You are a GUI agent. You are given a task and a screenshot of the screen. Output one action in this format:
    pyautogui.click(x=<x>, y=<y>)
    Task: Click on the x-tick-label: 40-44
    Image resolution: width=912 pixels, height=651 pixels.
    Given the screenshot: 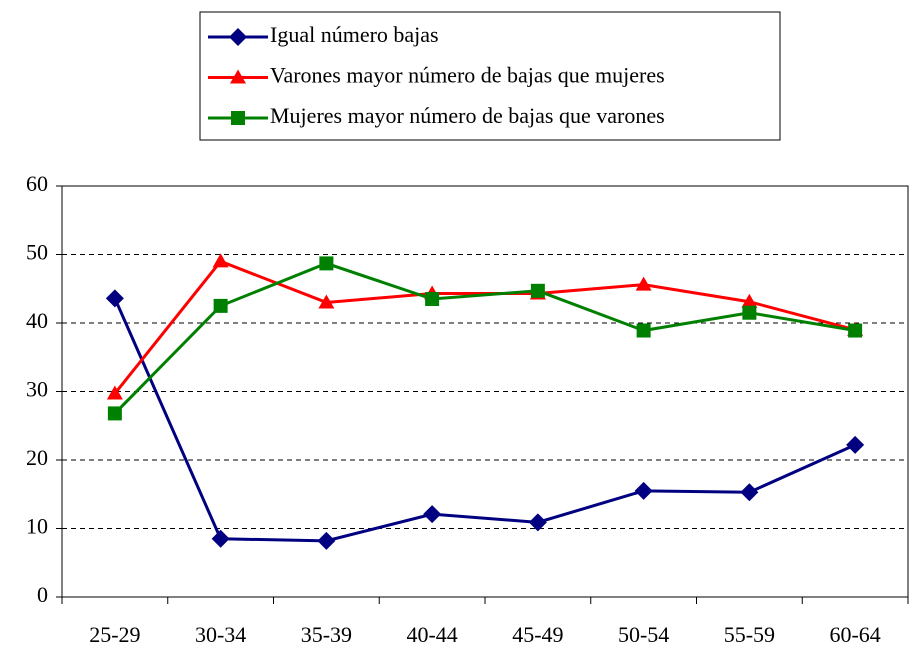 What is the action you would take?
    pyautogui.click(x=431, y=634)
    